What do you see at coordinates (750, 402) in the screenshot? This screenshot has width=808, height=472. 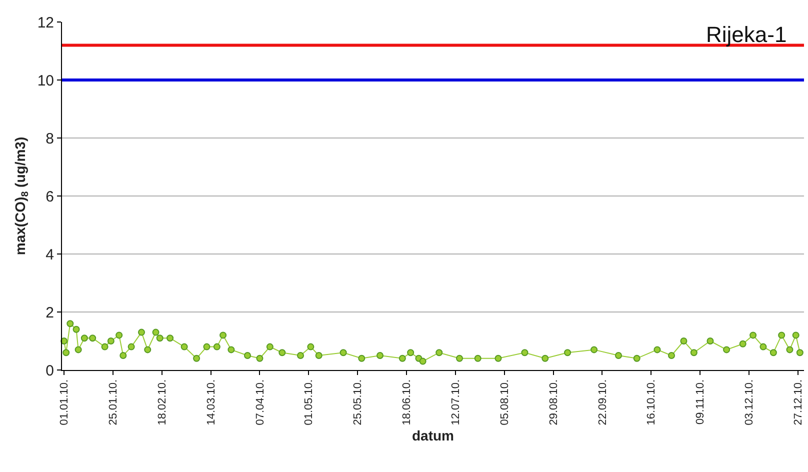 I see `x-tick-label: 03.12.10.` at bounding box center [750, 402].